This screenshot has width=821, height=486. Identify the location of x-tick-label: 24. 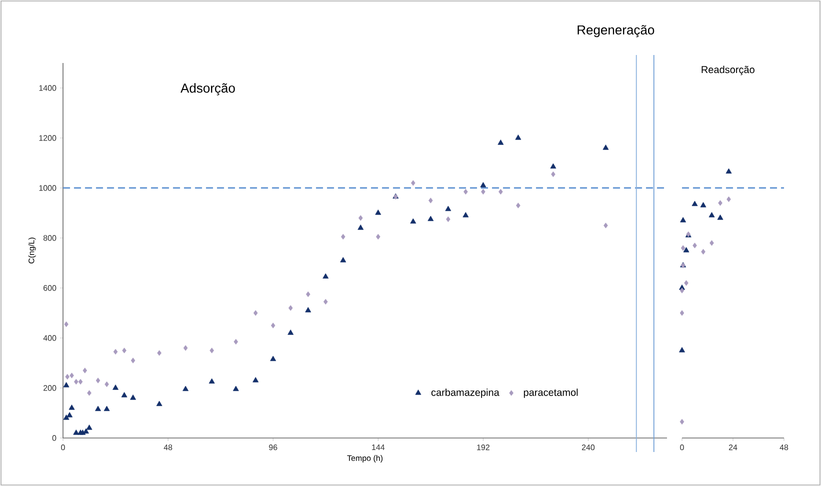
(733, 447).